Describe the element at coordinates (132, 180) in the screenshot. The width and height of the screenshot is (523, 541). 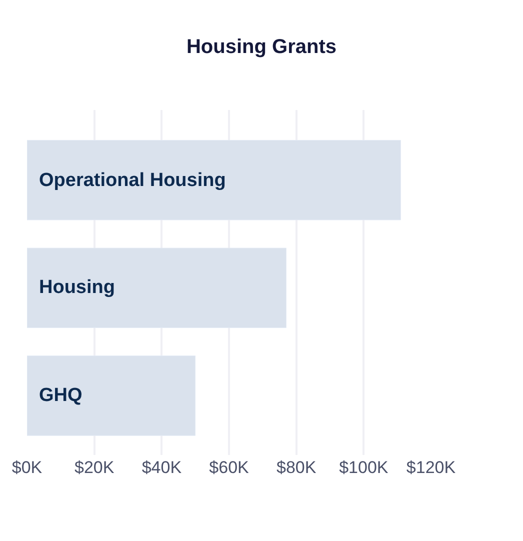
I see `y-tick-label: Operational Housing` at that location.